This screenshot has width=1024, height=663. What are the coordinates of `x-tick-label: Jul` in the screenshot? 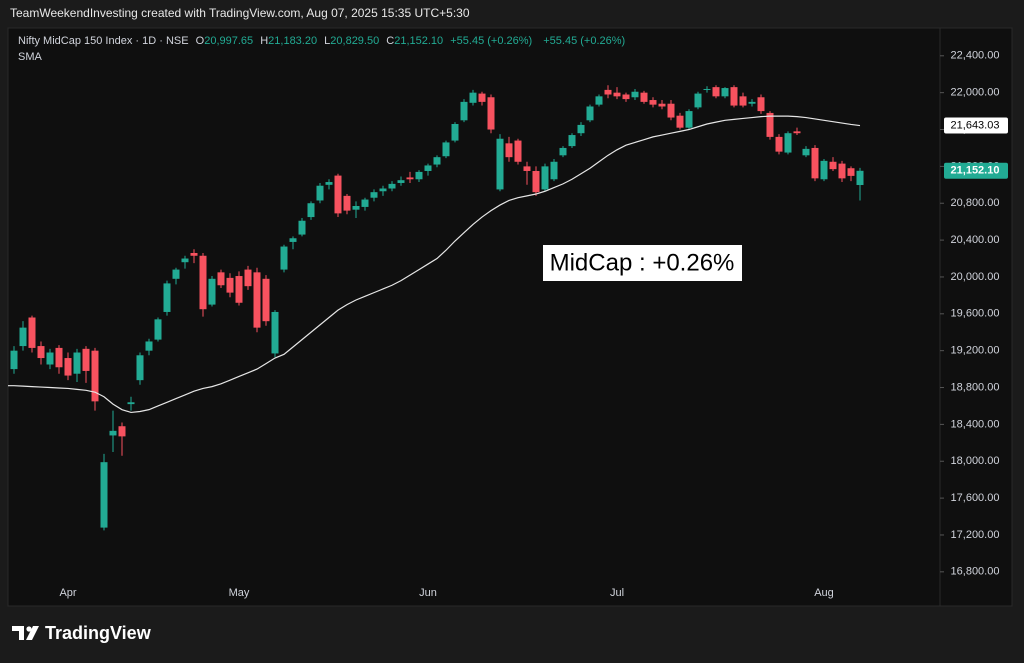 It's located at (617, 593).